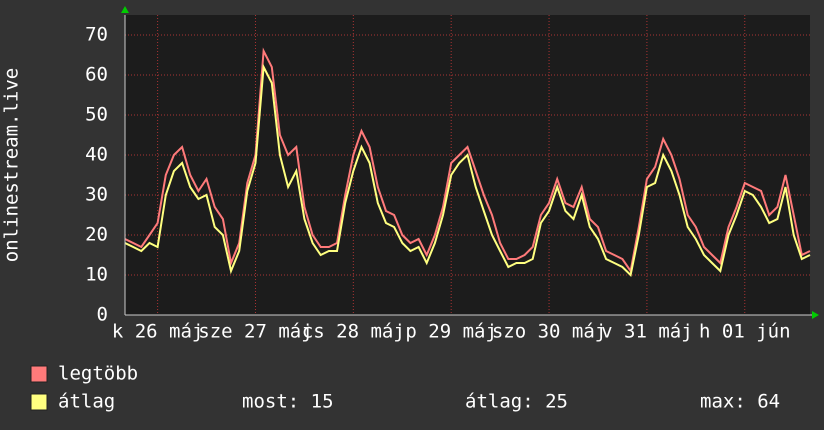 This screenshot has width=824, height=430. I want to click on y-tick-label: 50, so click(96, 115).